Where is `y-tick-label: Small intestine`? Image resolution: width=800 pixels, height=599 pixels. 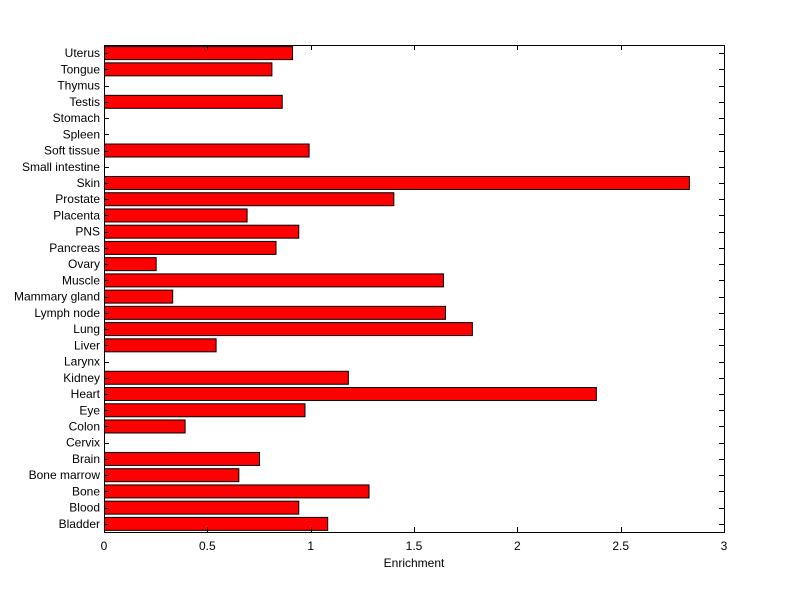
y-tick-label: Small intestine is located at coordinates (61, 167).